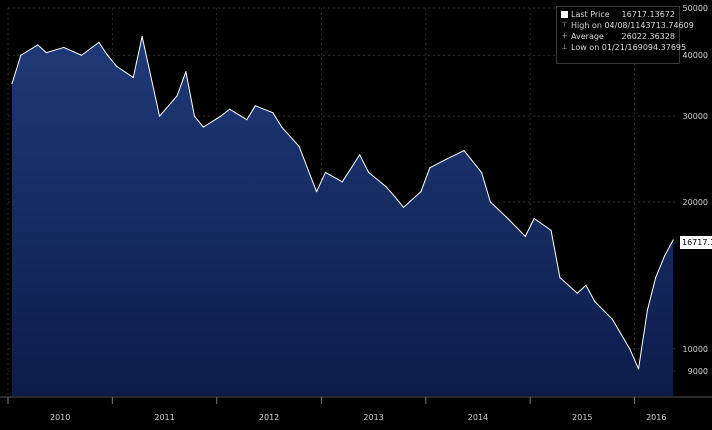 The height and width of the screenshot is (430, 712). I want to click on x-tick-label: 2014, so click(478, 417).